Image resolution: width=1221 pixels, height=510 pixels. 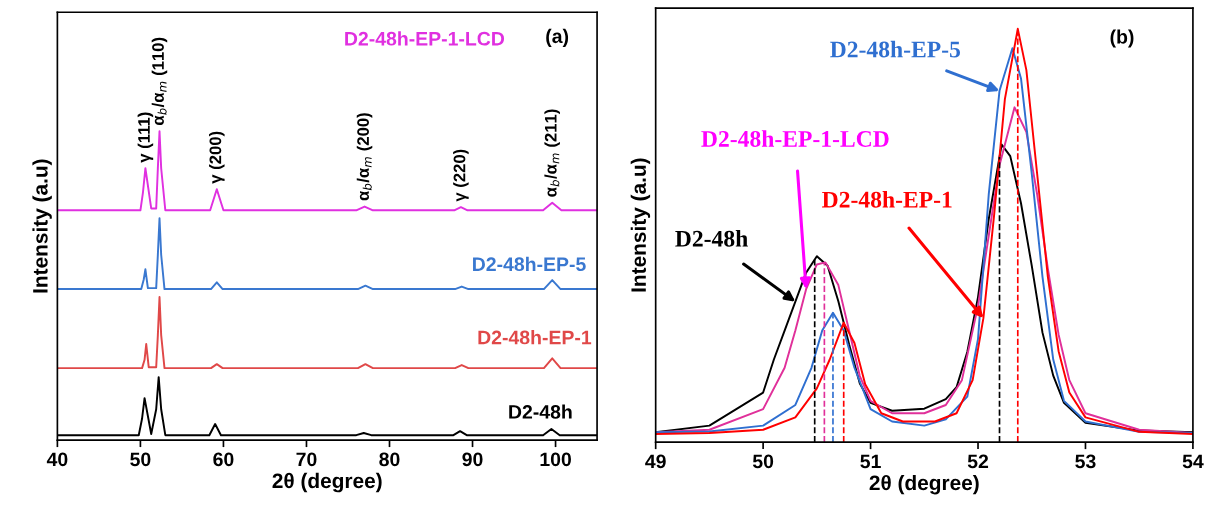 I want to click on series-label: D2-48h, so click(x=540, y=411).